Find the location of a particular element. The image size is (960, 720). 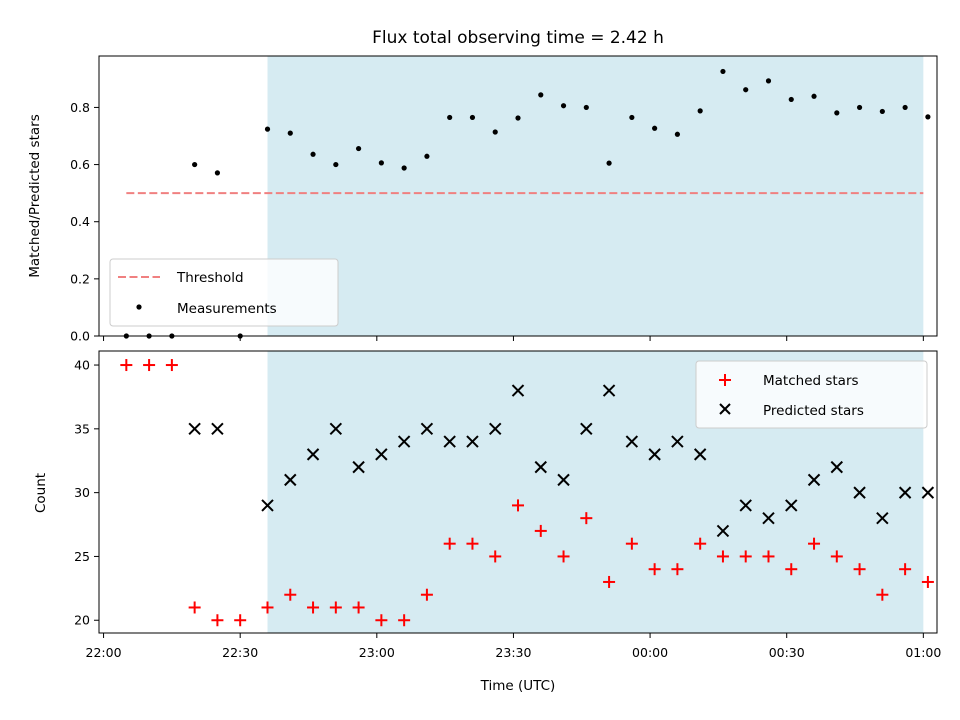

chart-title: Flux total observing time = 2.42 h is located at coordinates (518, 38).